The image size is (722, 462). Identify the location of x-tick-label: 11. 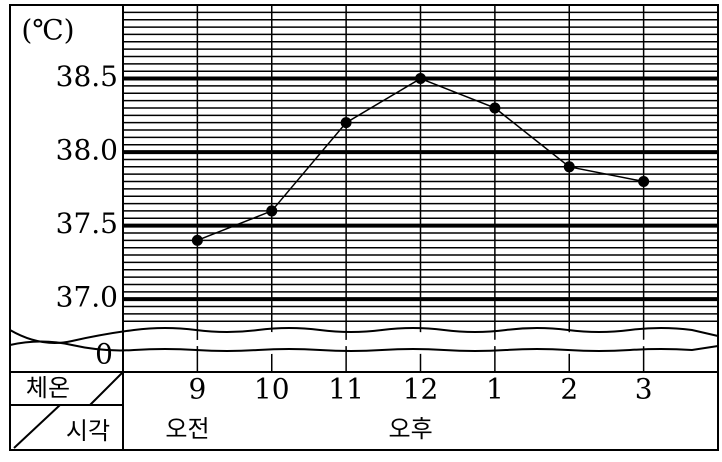
(346, 389).